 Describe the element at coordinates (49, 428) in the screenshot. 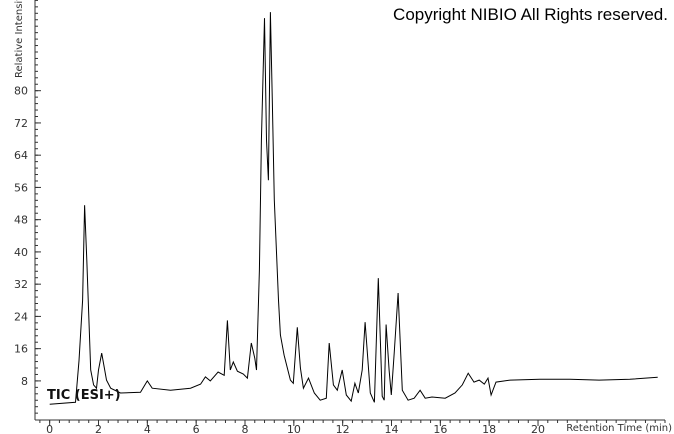

I see `x-tick-label: 0` at that location.